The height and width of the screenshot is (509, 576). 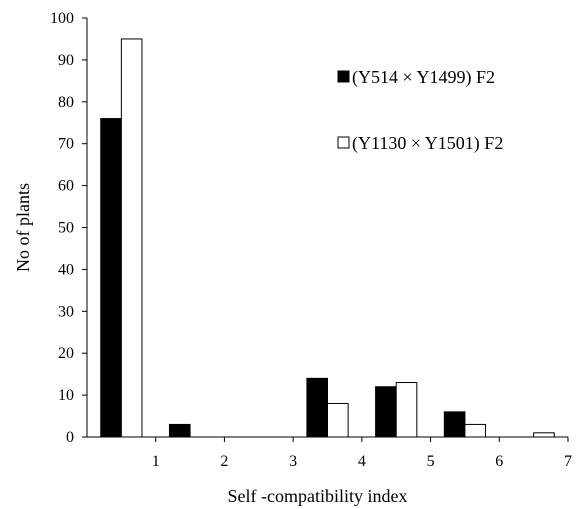 I want to click on x-tick-label: 2, so click(x=224, y=461).